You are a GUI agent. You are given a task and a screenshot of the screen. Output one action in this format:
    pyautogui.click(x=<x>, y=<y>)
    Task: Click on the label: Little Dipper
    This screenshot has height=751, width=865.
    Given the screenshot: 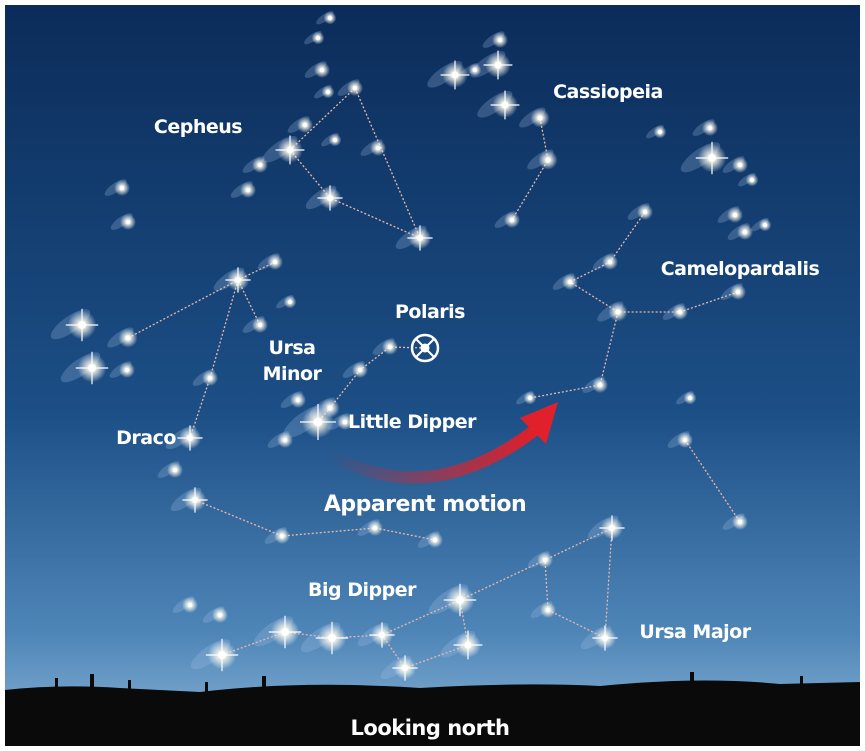 What is the action you would take?
    pyautogui.click(x=412, y=422)
    